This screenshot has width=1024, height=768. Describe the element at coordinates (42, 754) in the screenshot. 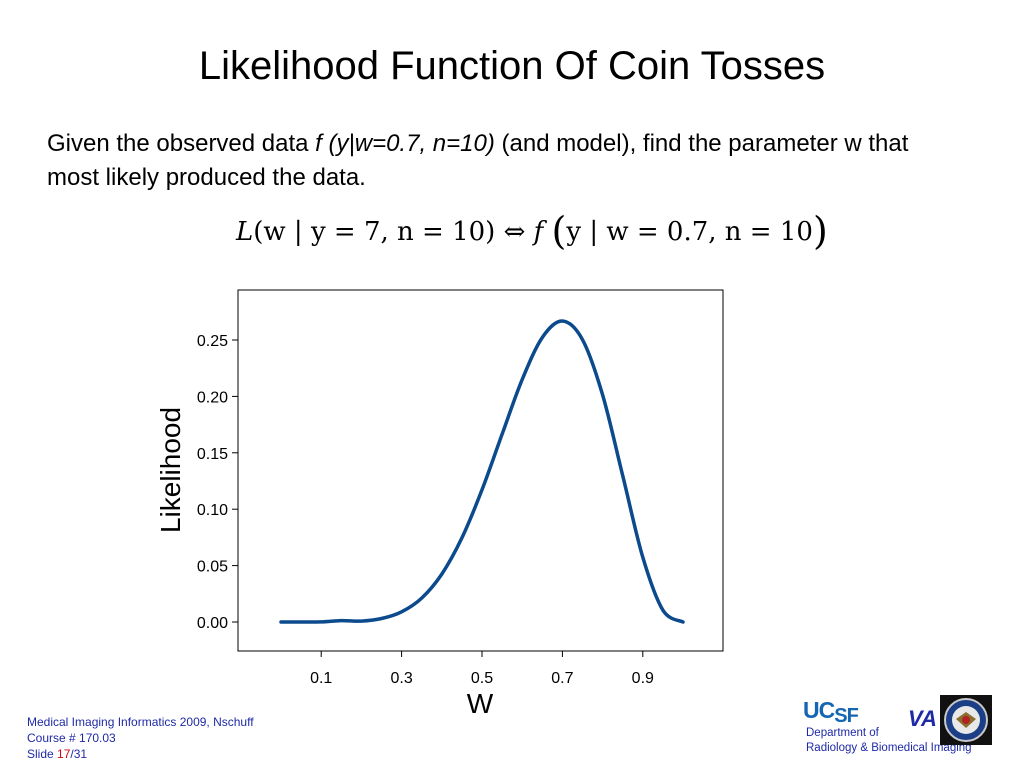

I see `footer-slide-prefix: Slide` at that location.